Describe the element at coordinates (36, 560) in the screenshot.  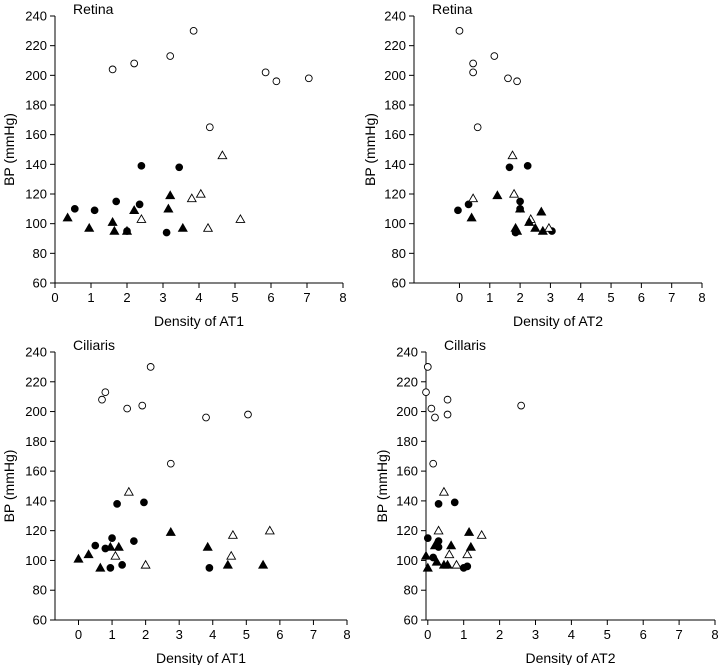
I see `y-tick-label: 100` at that location.